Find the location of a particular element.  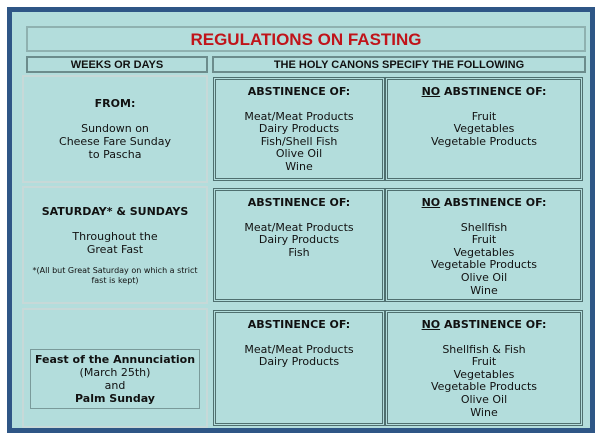

no-abstinence-item: Shellfish is located at coordinates (484, 227).